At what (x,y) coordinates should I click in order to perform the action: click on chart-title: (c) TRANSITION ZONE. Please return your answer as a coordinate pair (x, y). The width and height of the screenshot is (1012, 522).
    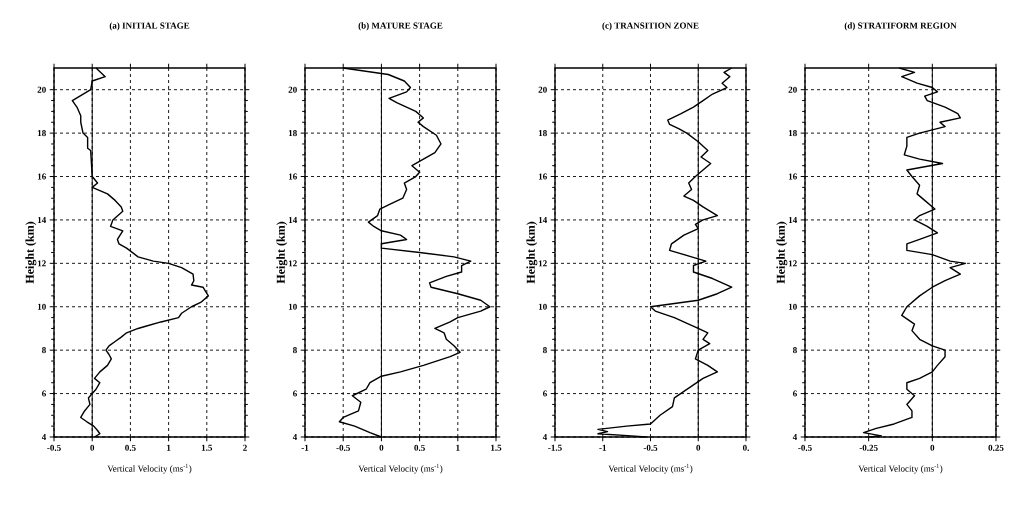
    Looking at the image, I should click on (650, 26).